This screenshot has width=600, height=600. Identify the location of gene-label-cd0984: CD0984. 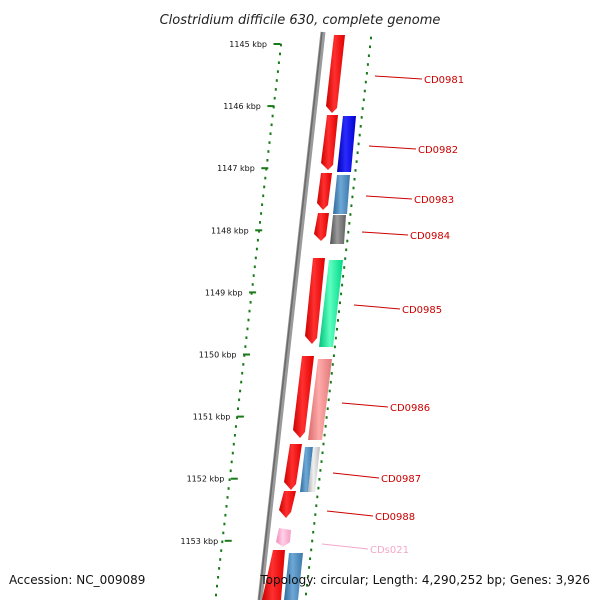
(430, 236).